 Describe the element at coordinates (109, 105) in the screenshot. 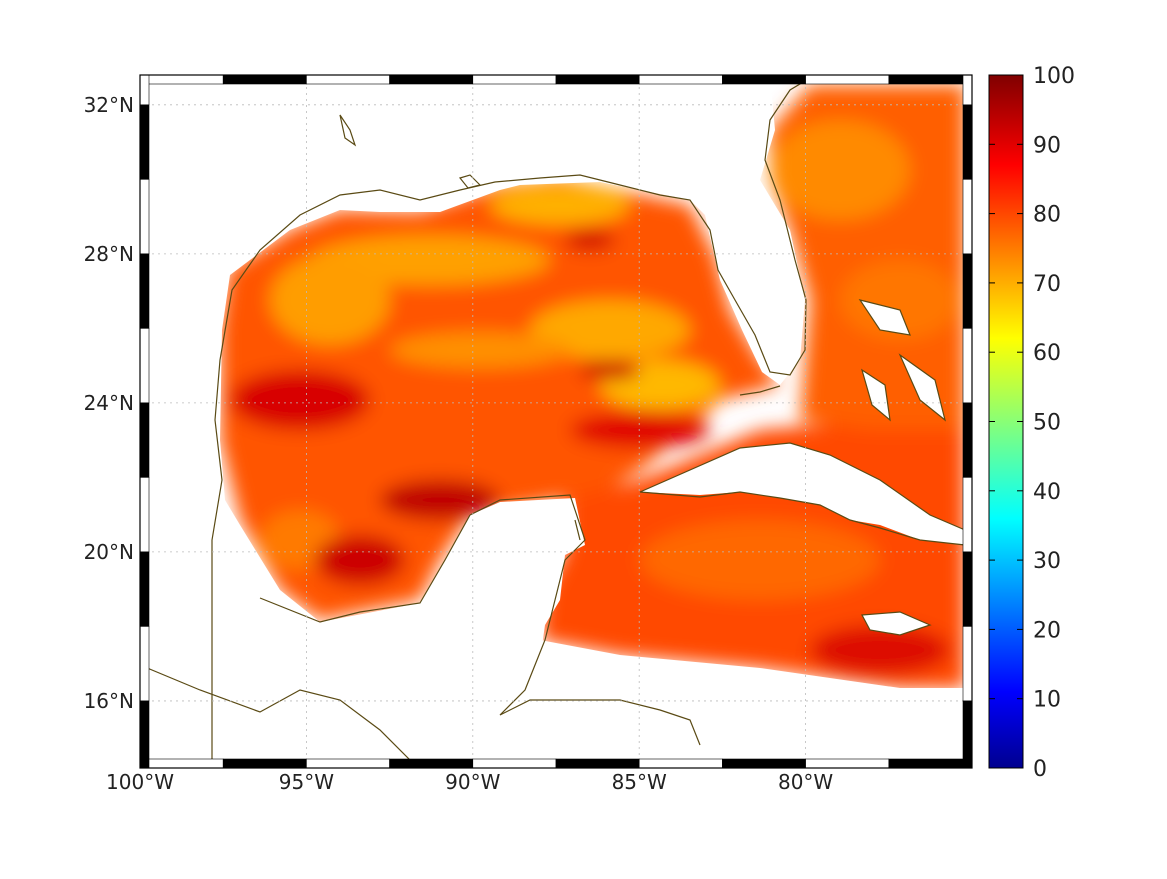

I see `latitude-label: 32°N` at that location.